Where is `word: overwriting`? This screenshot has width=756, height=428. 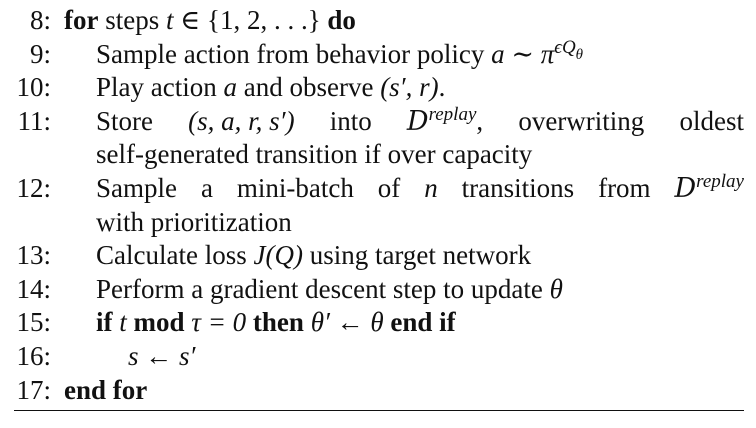
word: overwriting is located at coordinates (581, 120).